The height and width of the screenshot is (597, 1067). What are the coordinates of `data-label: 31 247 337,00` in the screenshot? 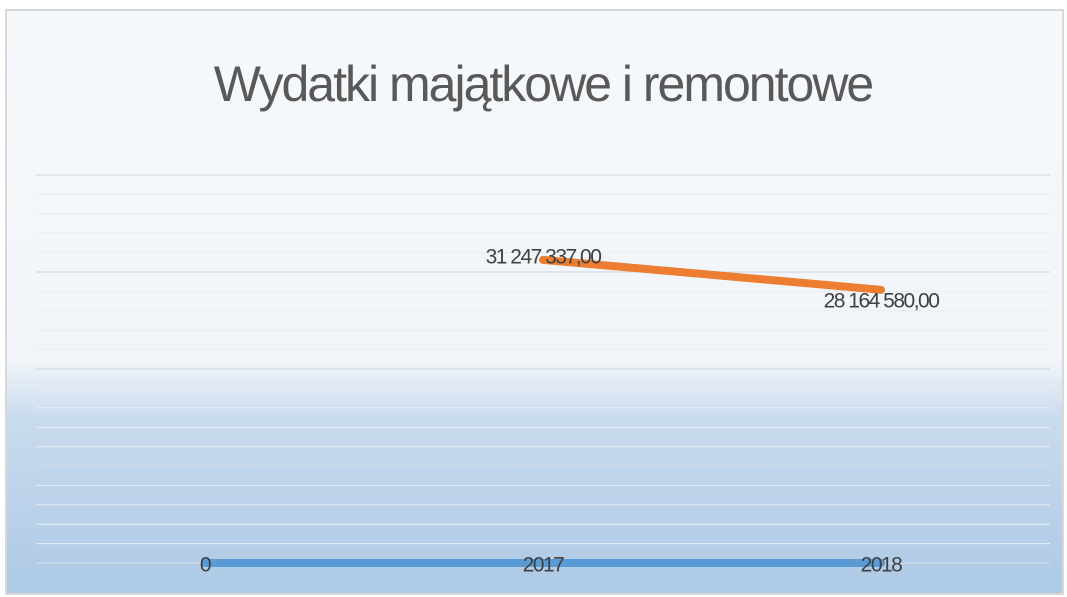 It's located at (544, 256).